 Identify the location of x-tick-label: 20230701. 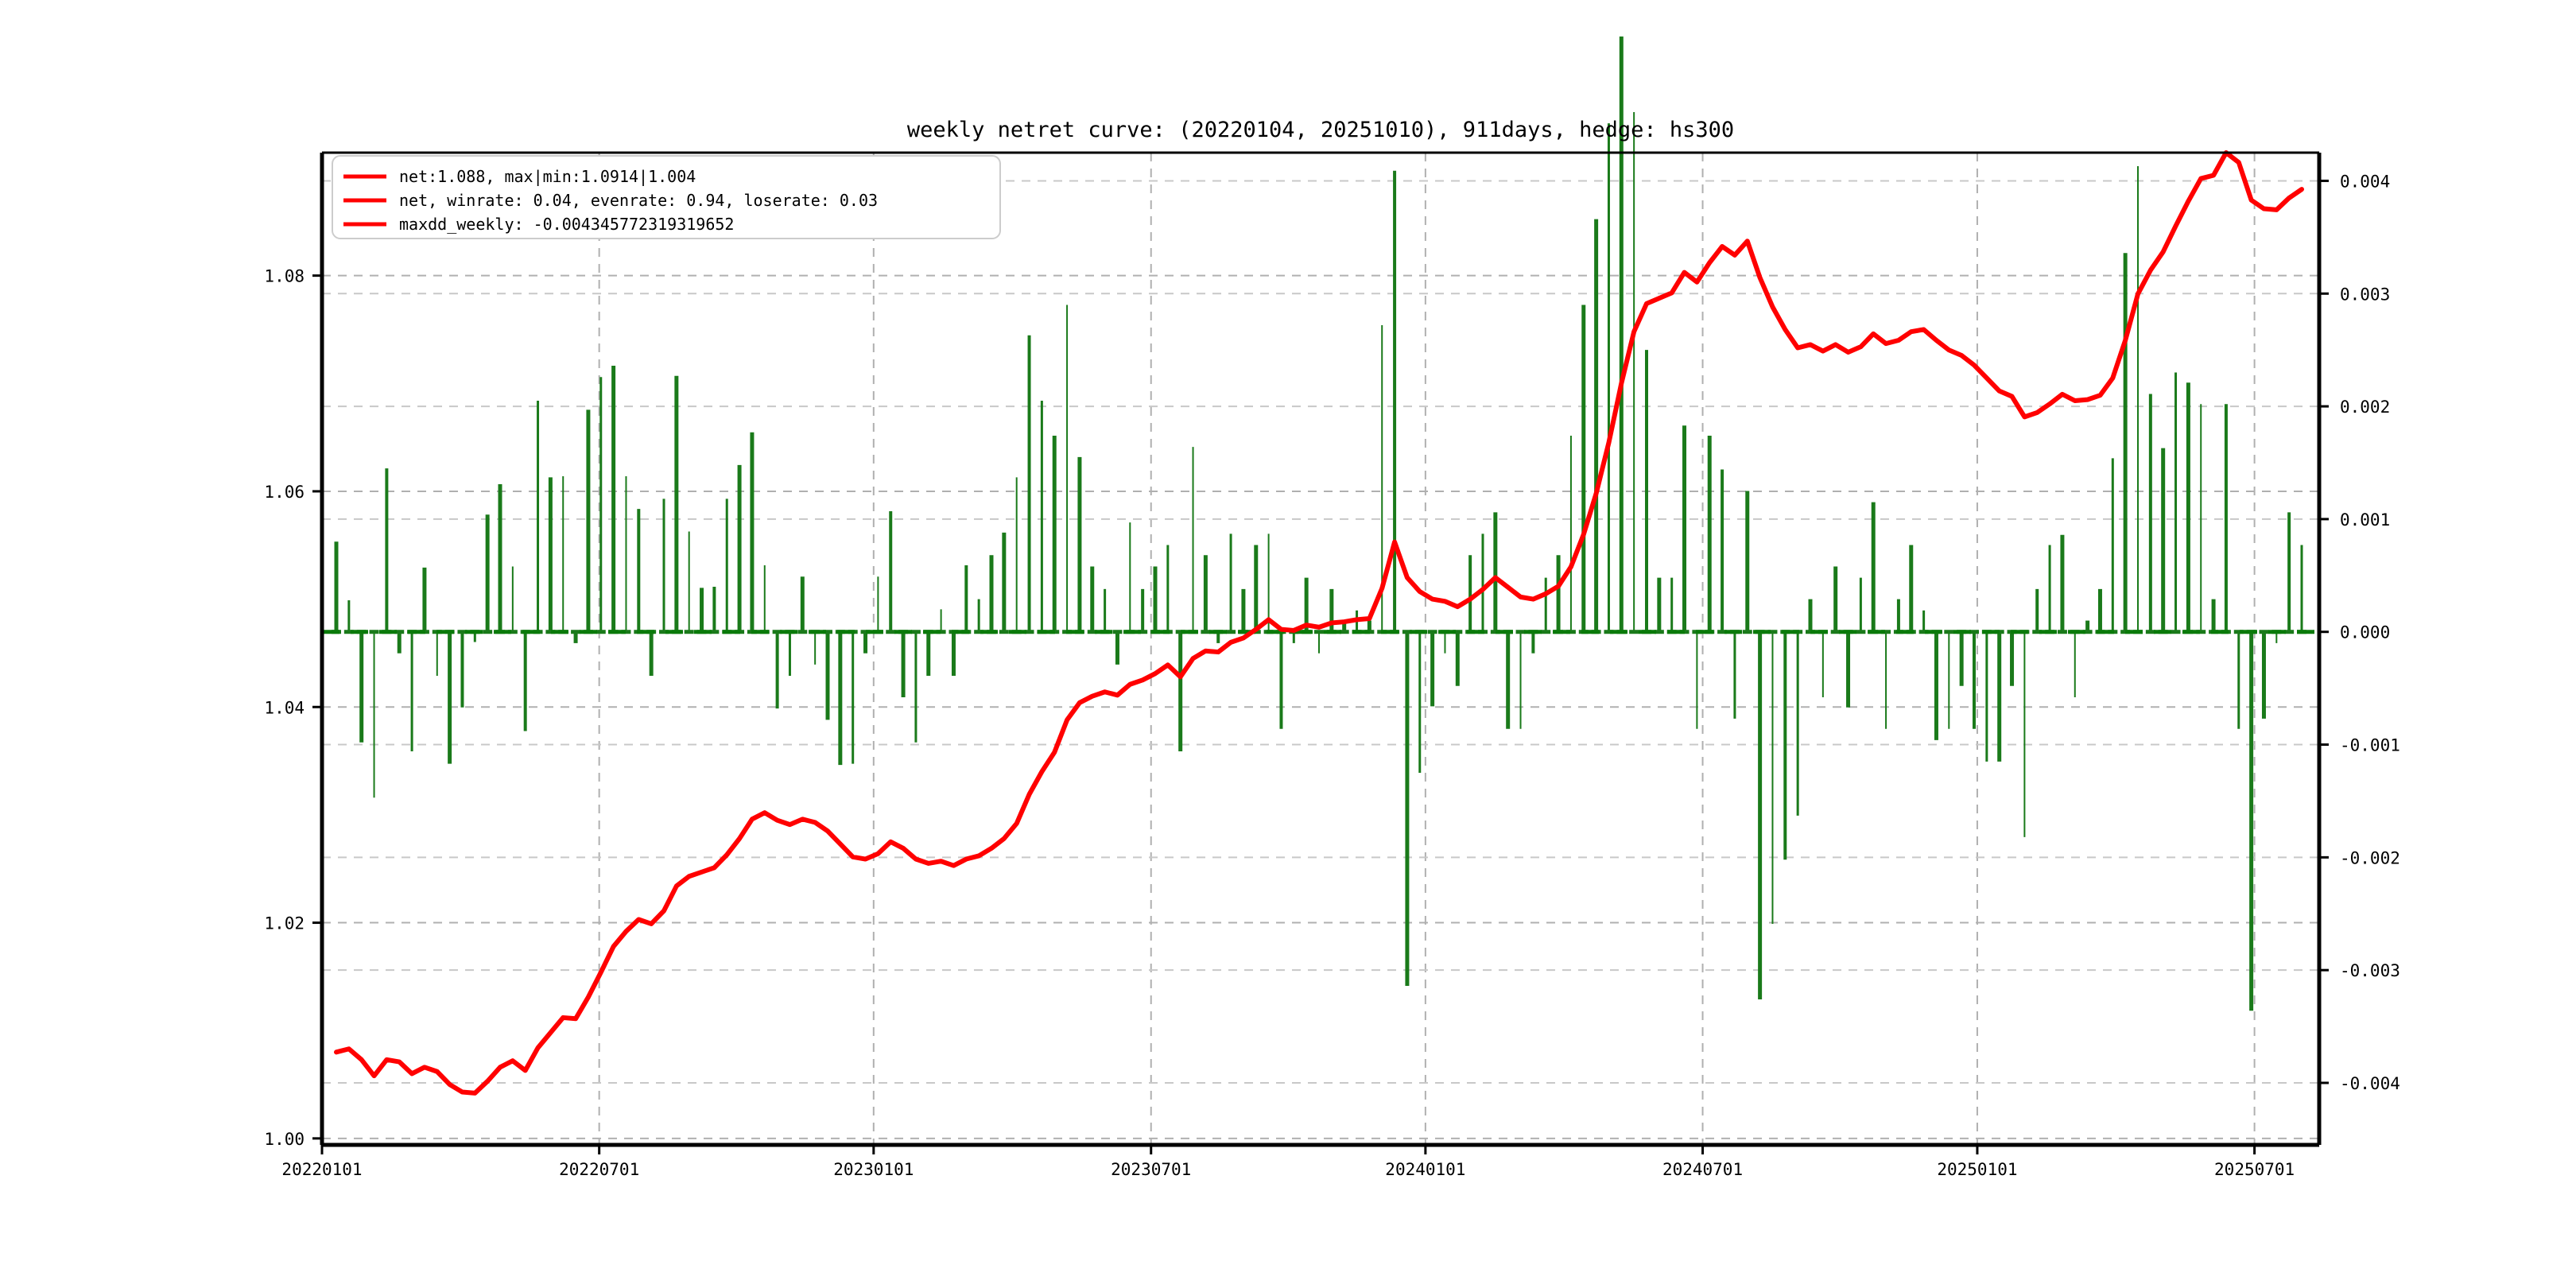
(1151, 1169).